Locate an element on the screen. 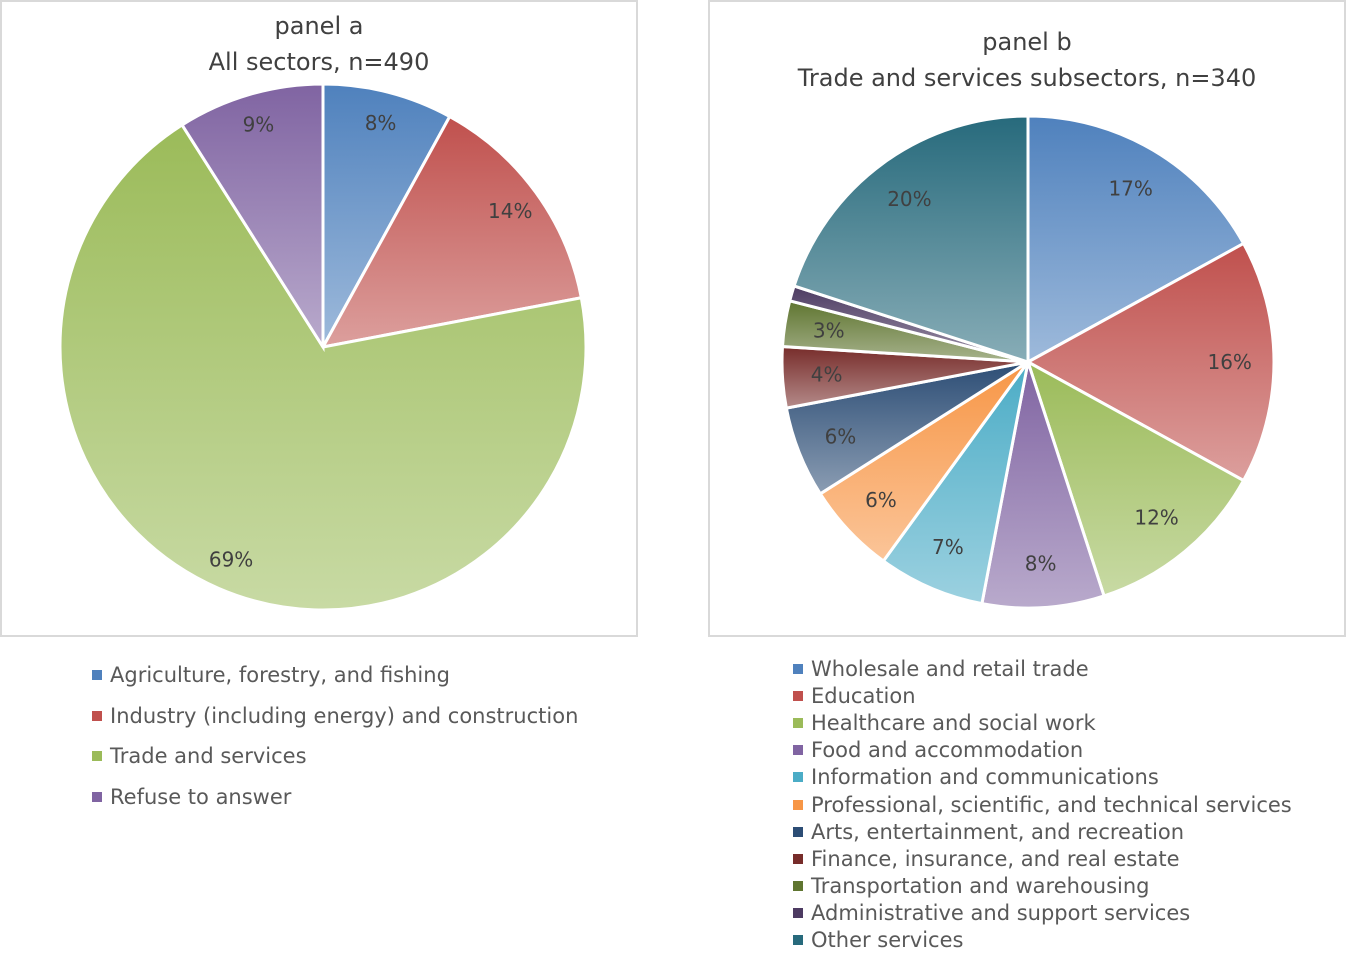 The width and height of the screenshot is (1346, 956). legend-item-b-1: Education is located at coordinates (1042, 695).